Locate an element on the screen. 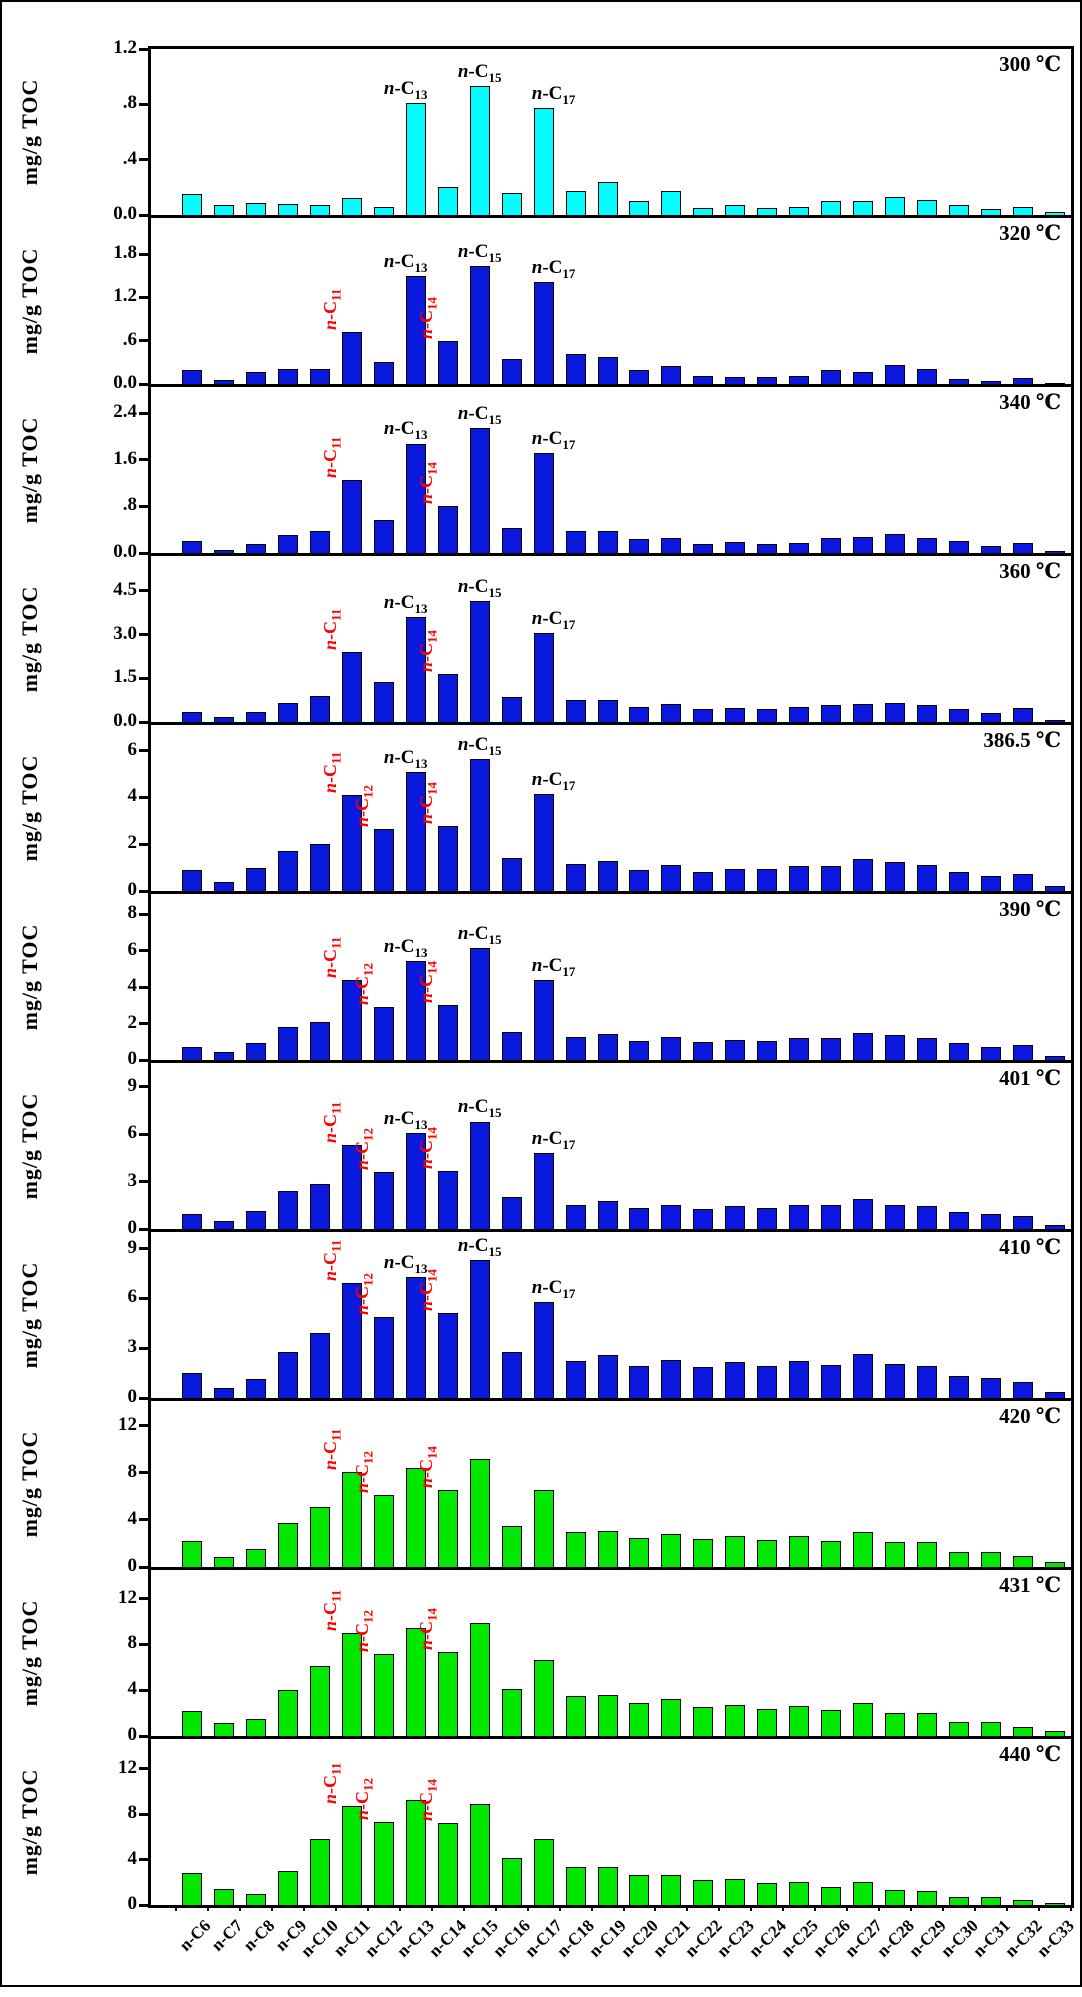 The height and width of the screenshot is (1997, 1082). x-tick-label-n-C7: n-C7 is located at coordinates (227, 1935).